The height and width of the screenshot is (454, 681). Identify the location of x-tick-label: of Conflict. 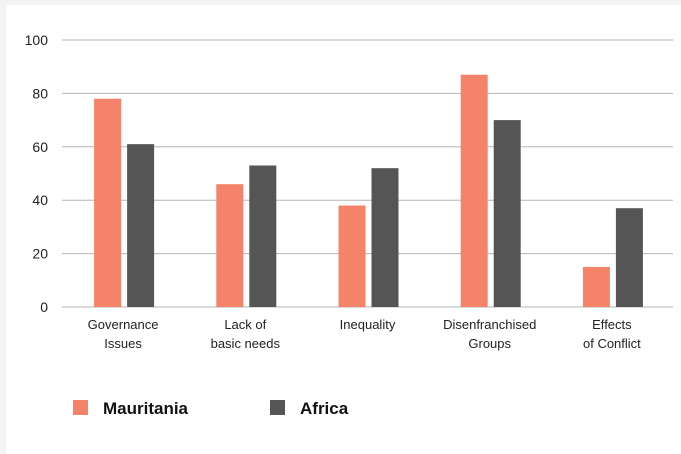
(612, 343).